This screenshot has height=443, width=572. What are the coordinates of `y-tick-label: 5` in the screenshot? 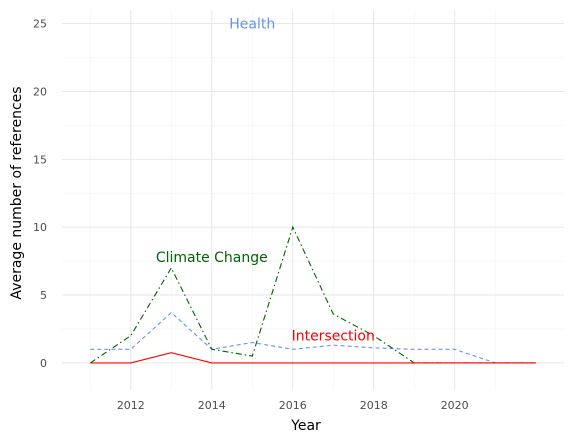 It's located at (43, 295).